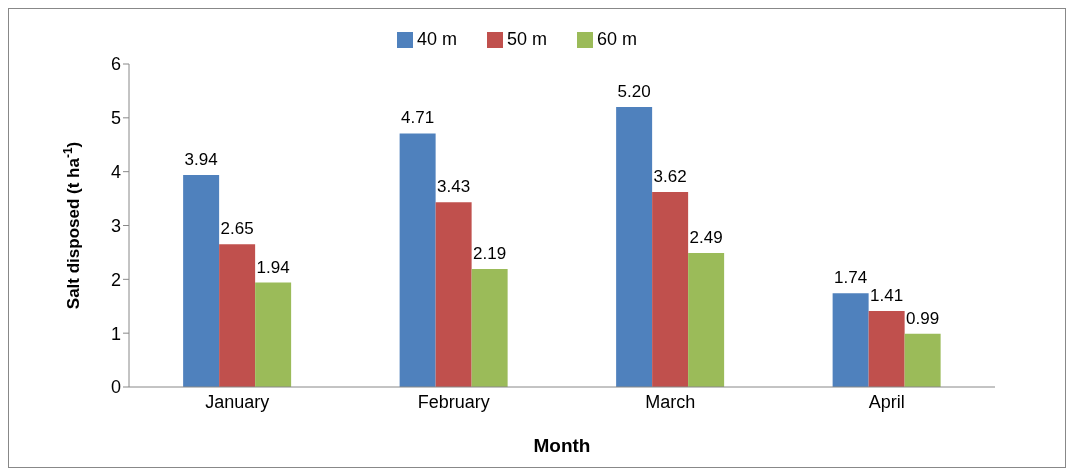 The width and height of the screenshot is (1074, 476). I want to click on data-label: 3.94, so click(201, 159).